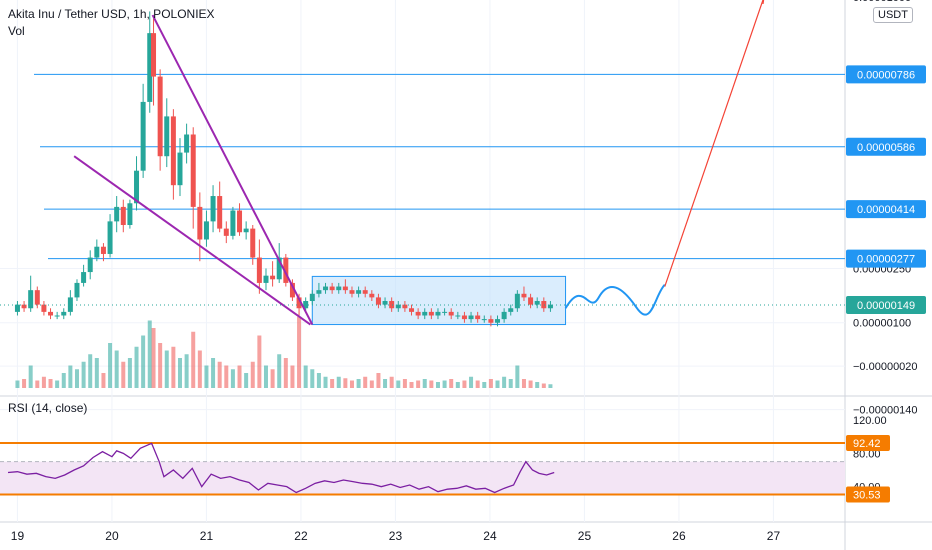 The height and width of the screenshot is (550, 932). I want to click on rsi-level-label: 30.53, so click(867, 496).